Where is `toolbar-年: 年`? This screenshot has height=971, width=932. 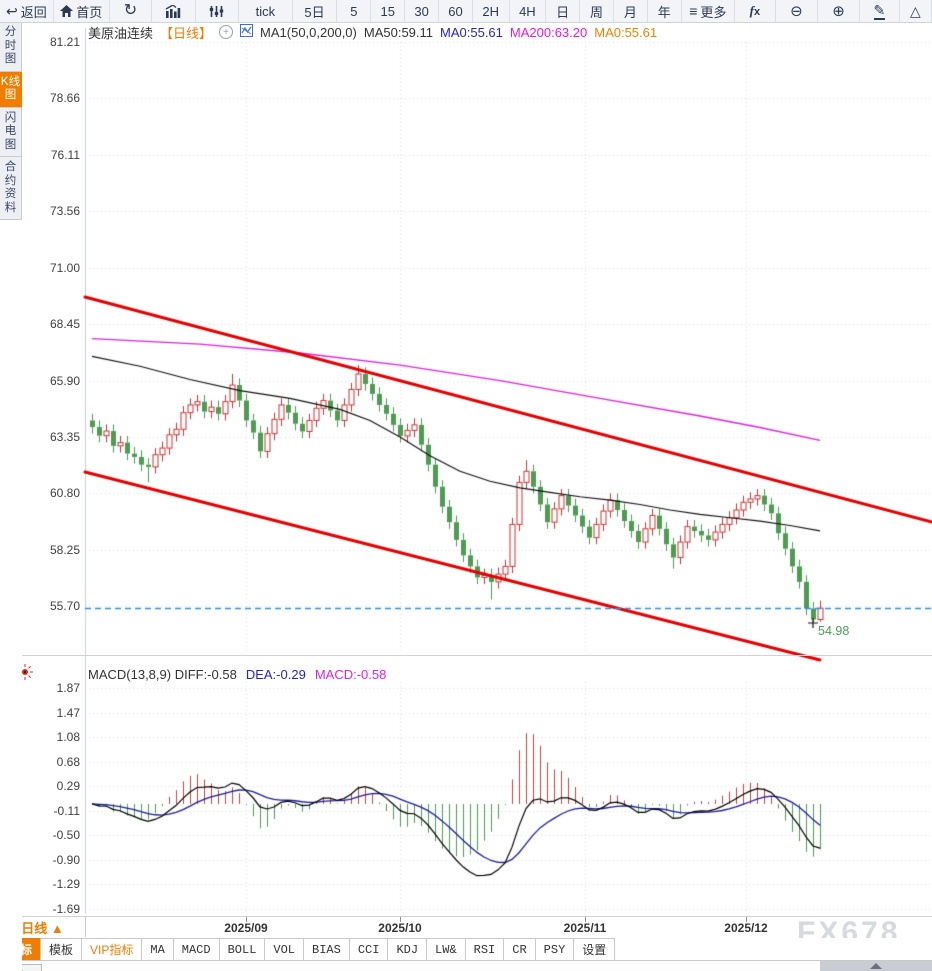
toolbar-年: 年 is located at coordinates (665, 11).